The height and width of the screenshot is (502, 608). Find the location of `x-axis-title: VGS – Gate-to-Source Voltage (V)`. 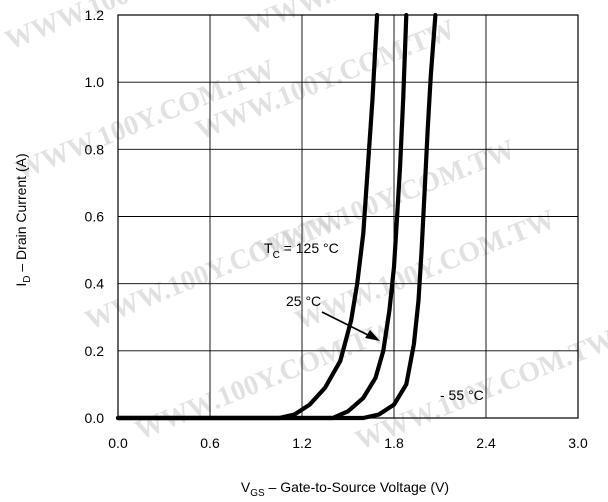

x-axis-title: VGS – Gate-to-Source Voltage (V) is located at coordinates (345, 489).